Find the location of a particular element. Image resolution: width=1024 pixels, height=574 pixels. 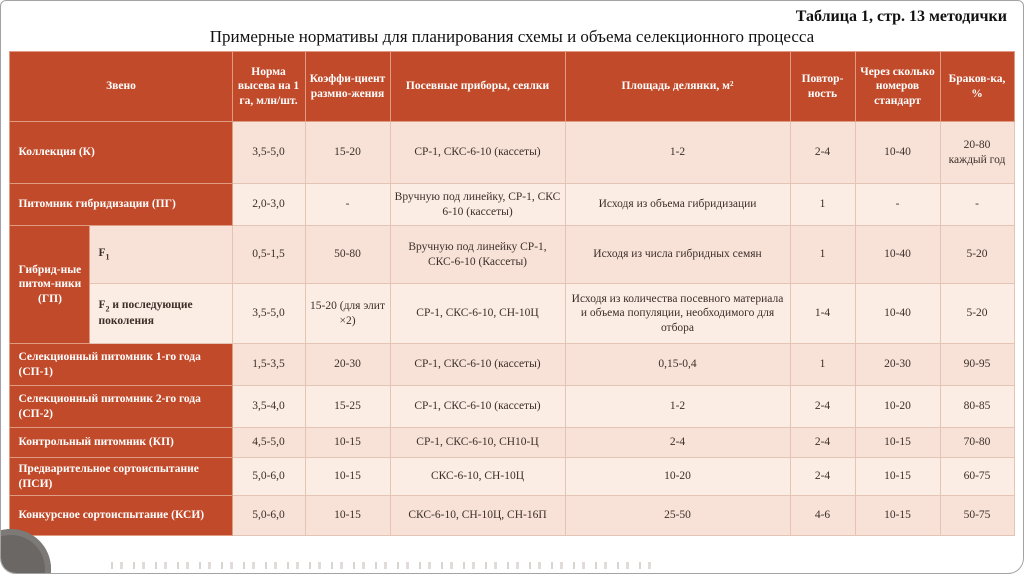

col-header-norma: Норма высева на 1 га, млн/шт. is located at coordinates (268, 86).